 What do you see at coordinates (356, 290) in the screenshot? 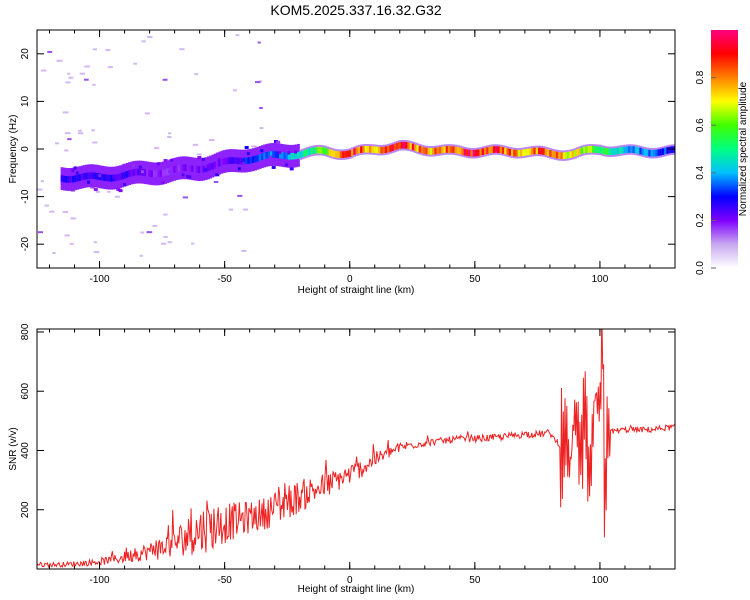
I see `spectrogram-x-label: Height of straight line (km)` at bounding box center [356, 290].